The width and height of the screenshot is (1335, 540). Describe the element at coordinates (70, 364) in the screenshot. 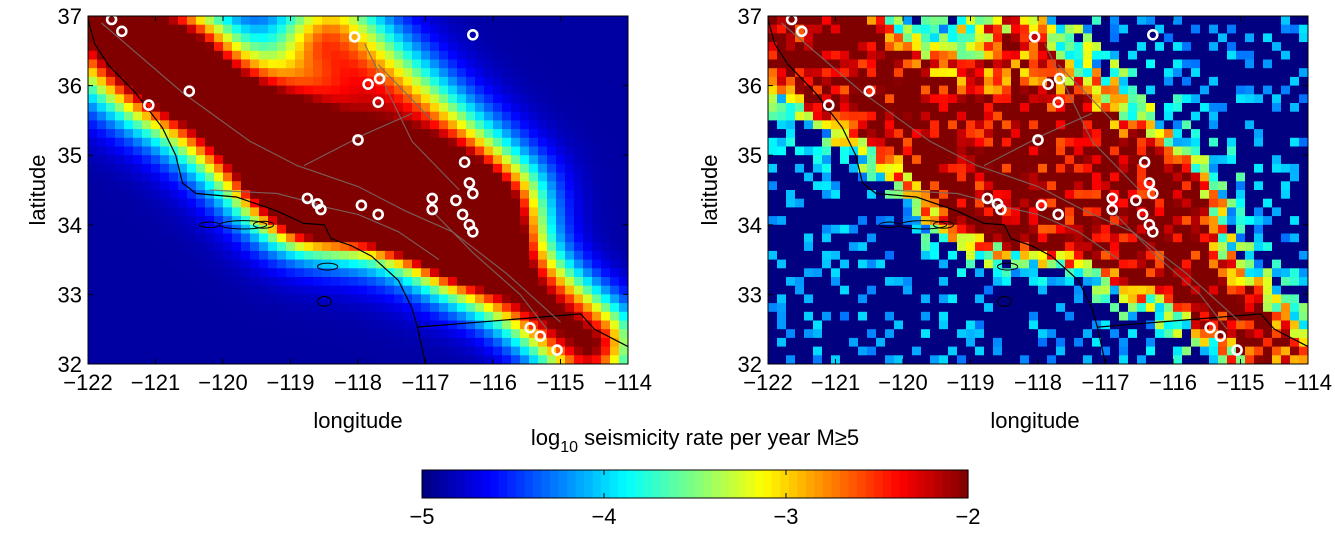

I see `left-y-tick-label: 32` at that location.